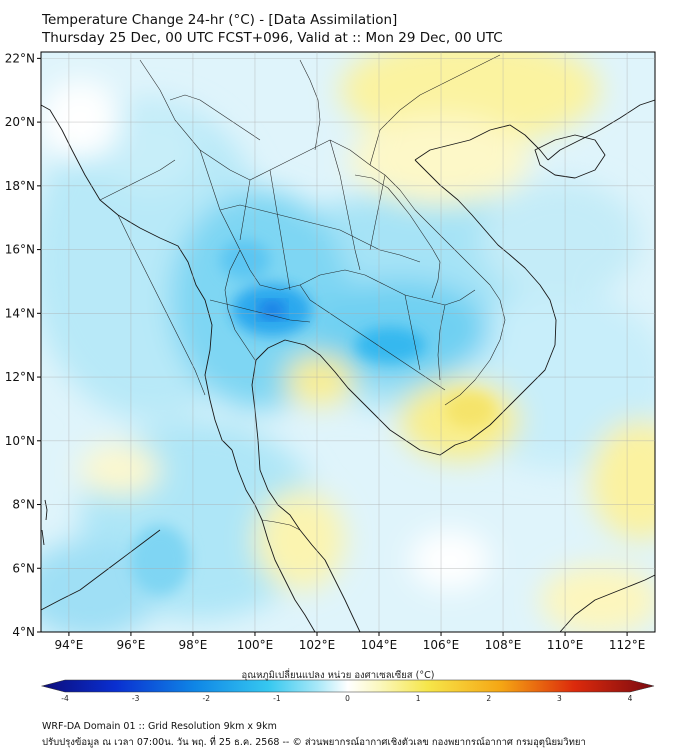  What do you see at coordinates (207, 698) in the screenshot?
I see `colorbar-tick-label: -2` at bounding box center [207, 698].